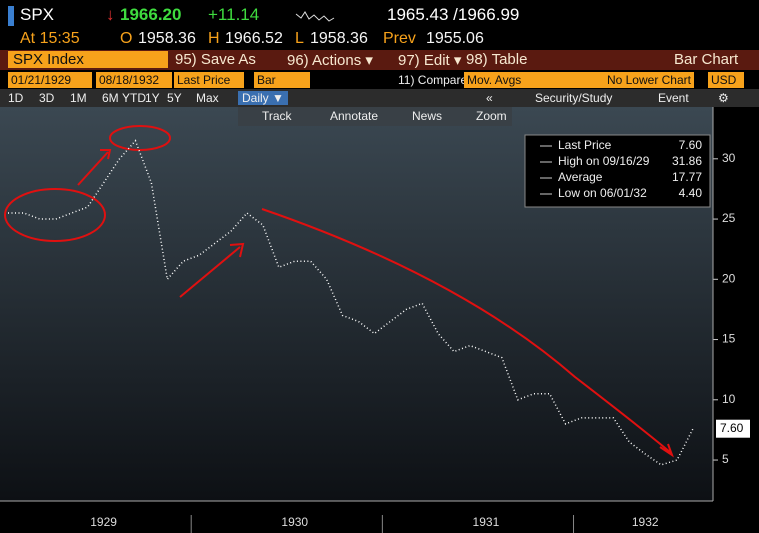 Image resolution: width=759 pixels, height=533 pixels. Describe the element at coordinates (299, 38) in the screenshot. I see `low-label: L` at that location.